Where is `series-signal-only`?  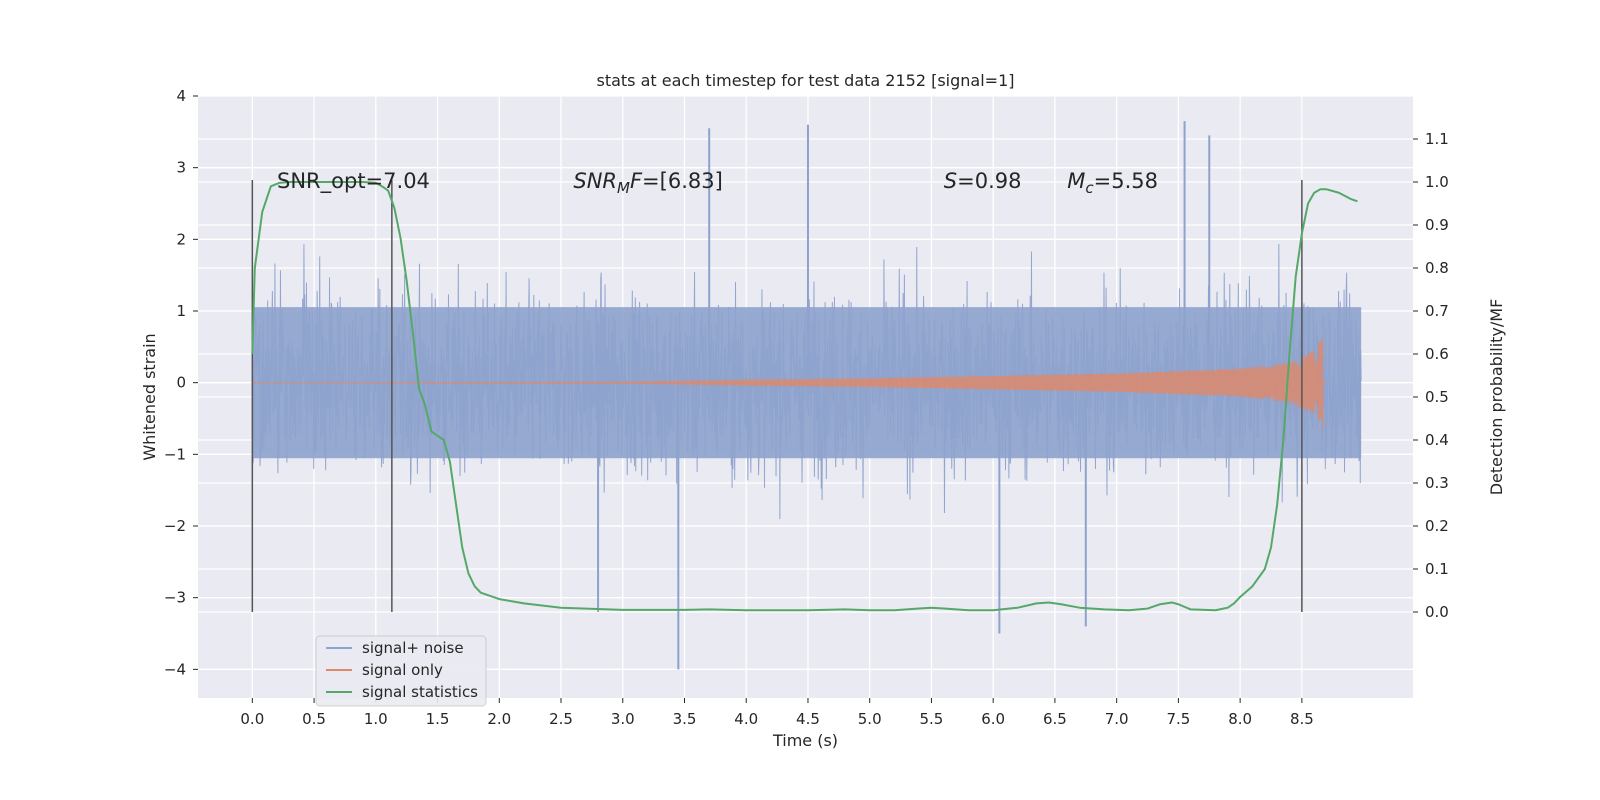 series-signal-only is located at coordinates (789, 383).